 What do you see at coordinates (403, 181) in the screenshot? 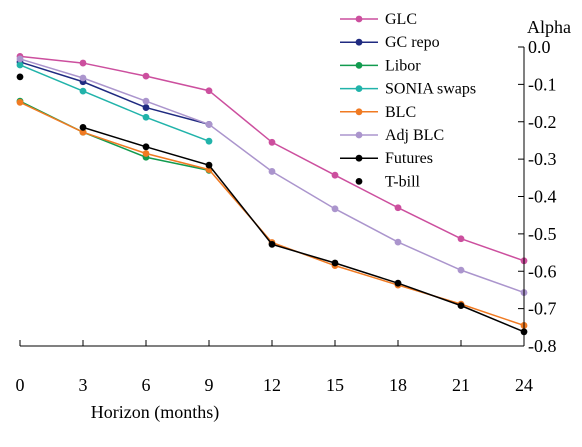
I see `legend-label-t-bill: T-bill` at bounding box center [403, 181].